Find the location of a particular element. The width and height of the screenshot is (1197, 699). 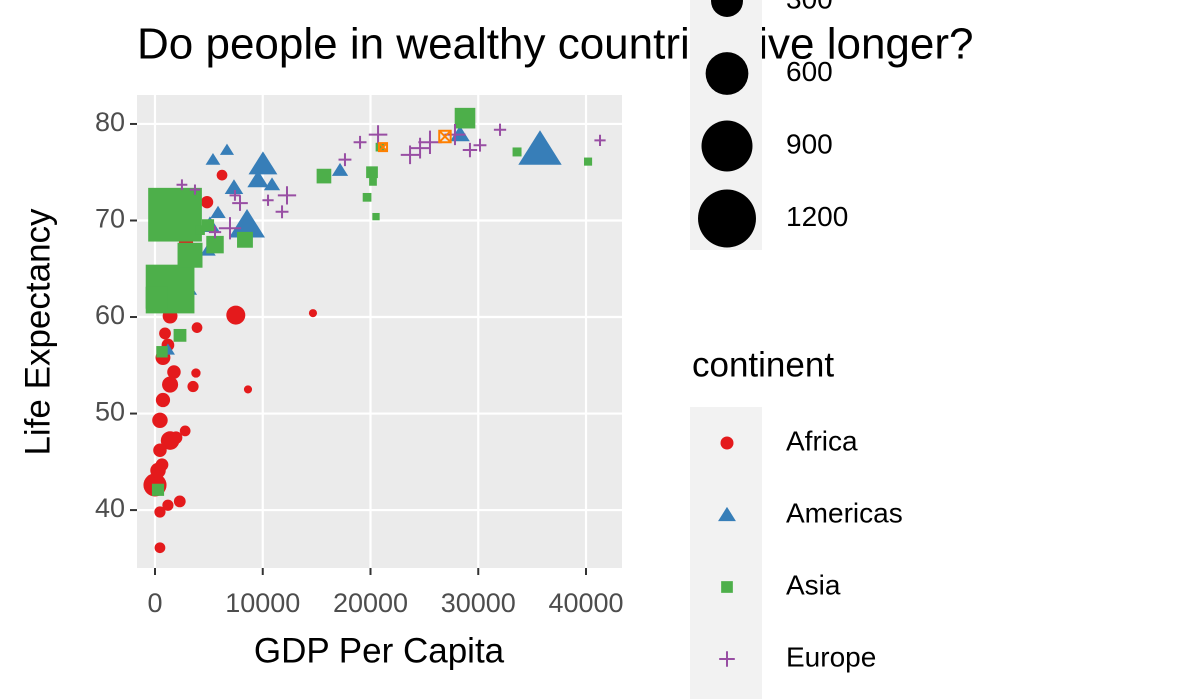

size-legend-label: 1200 is located at coordinates (817, 216).